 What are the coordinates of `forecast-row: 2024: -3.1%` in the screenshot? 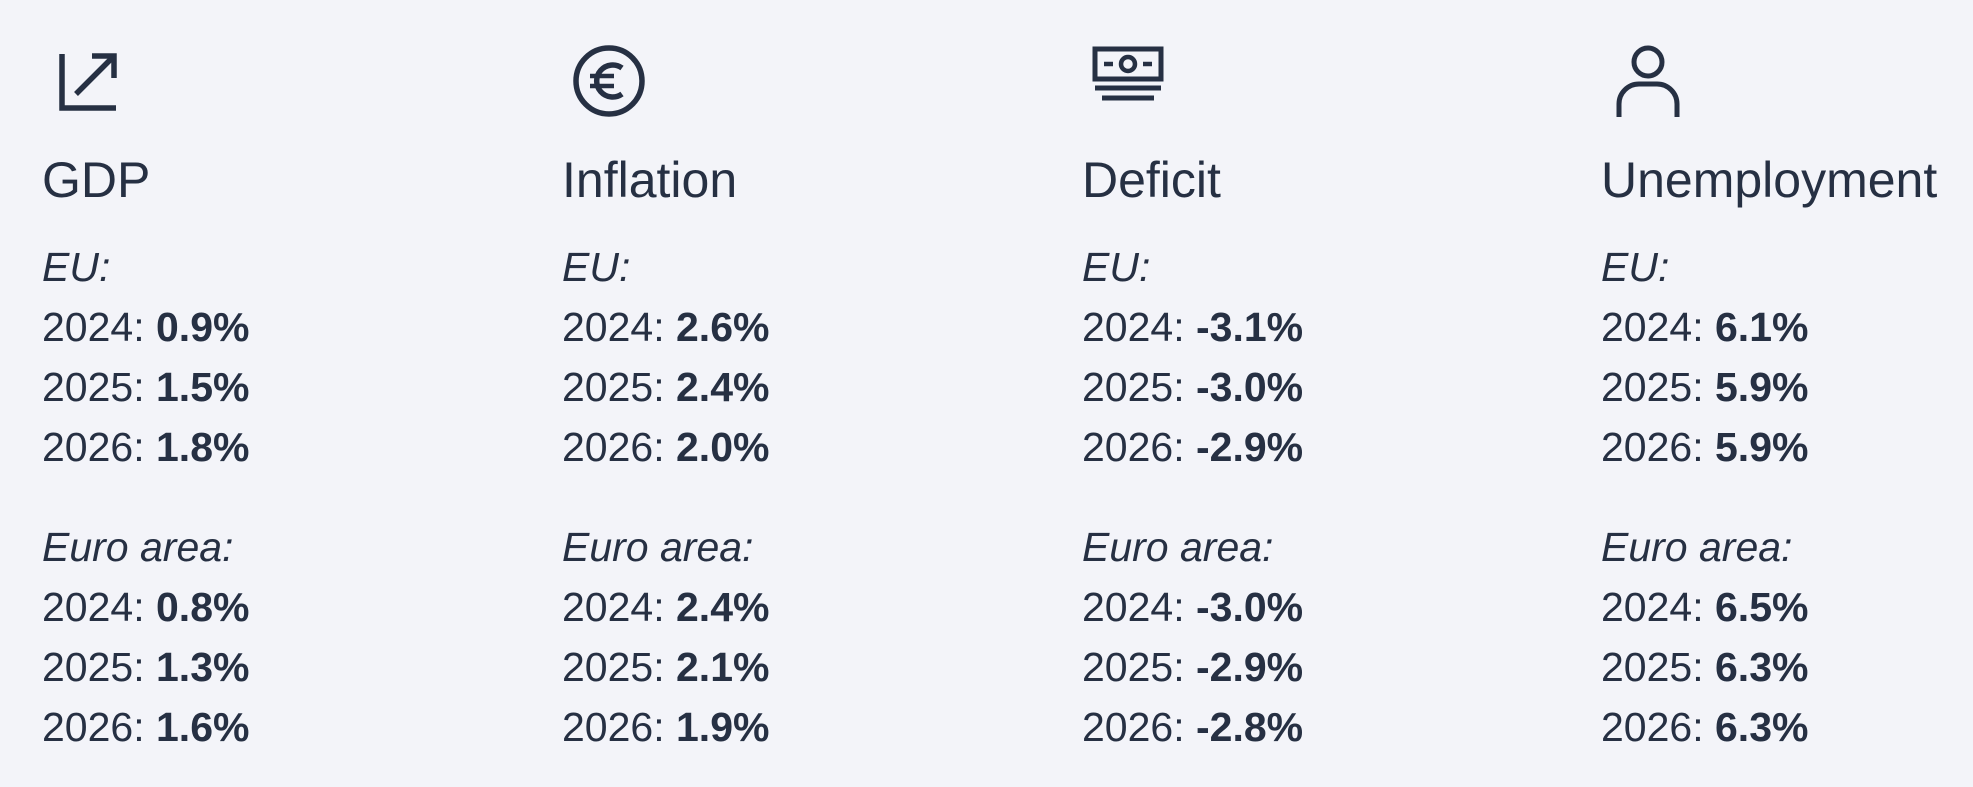 It's located at (1192, 327).